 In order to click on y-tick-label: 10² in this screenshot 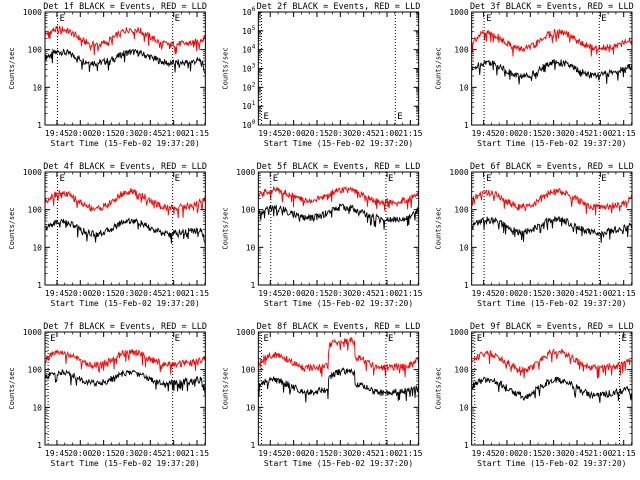, I will do `click(249, 86)`.